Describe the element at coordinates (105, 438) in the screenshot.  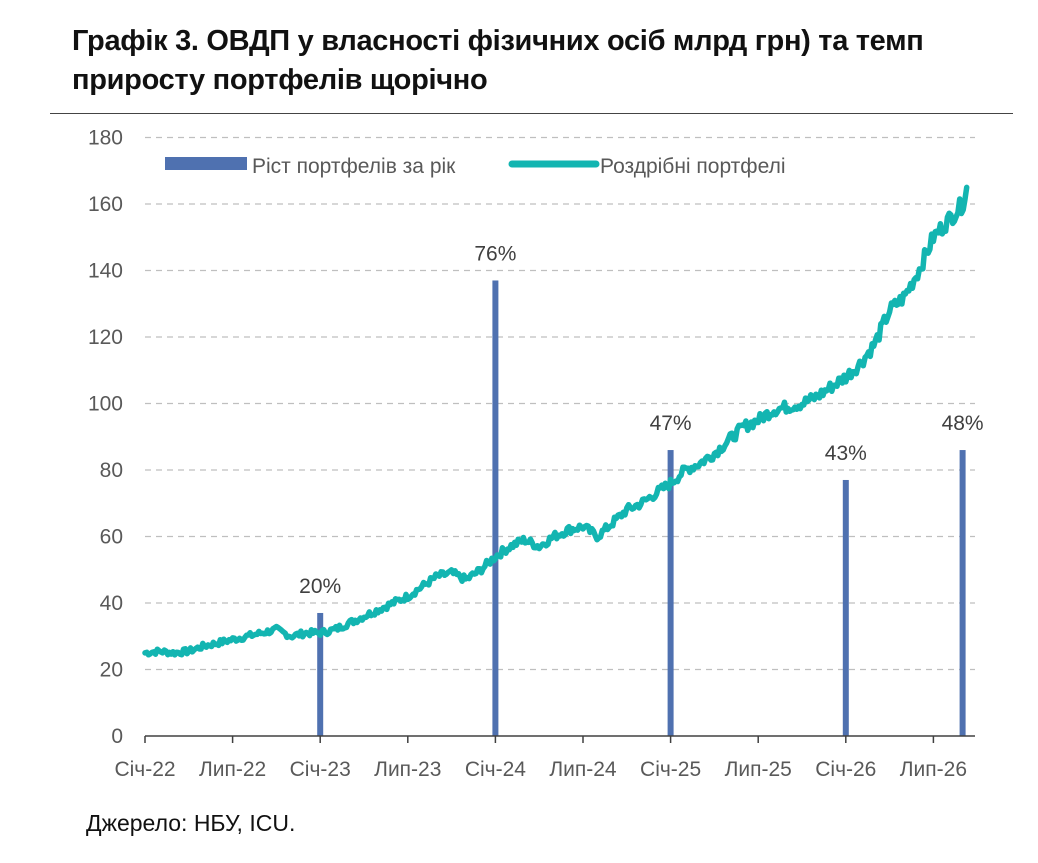
I see `y-ticks: 0 20 40 60 80 100 120 140 160 180` at that location.